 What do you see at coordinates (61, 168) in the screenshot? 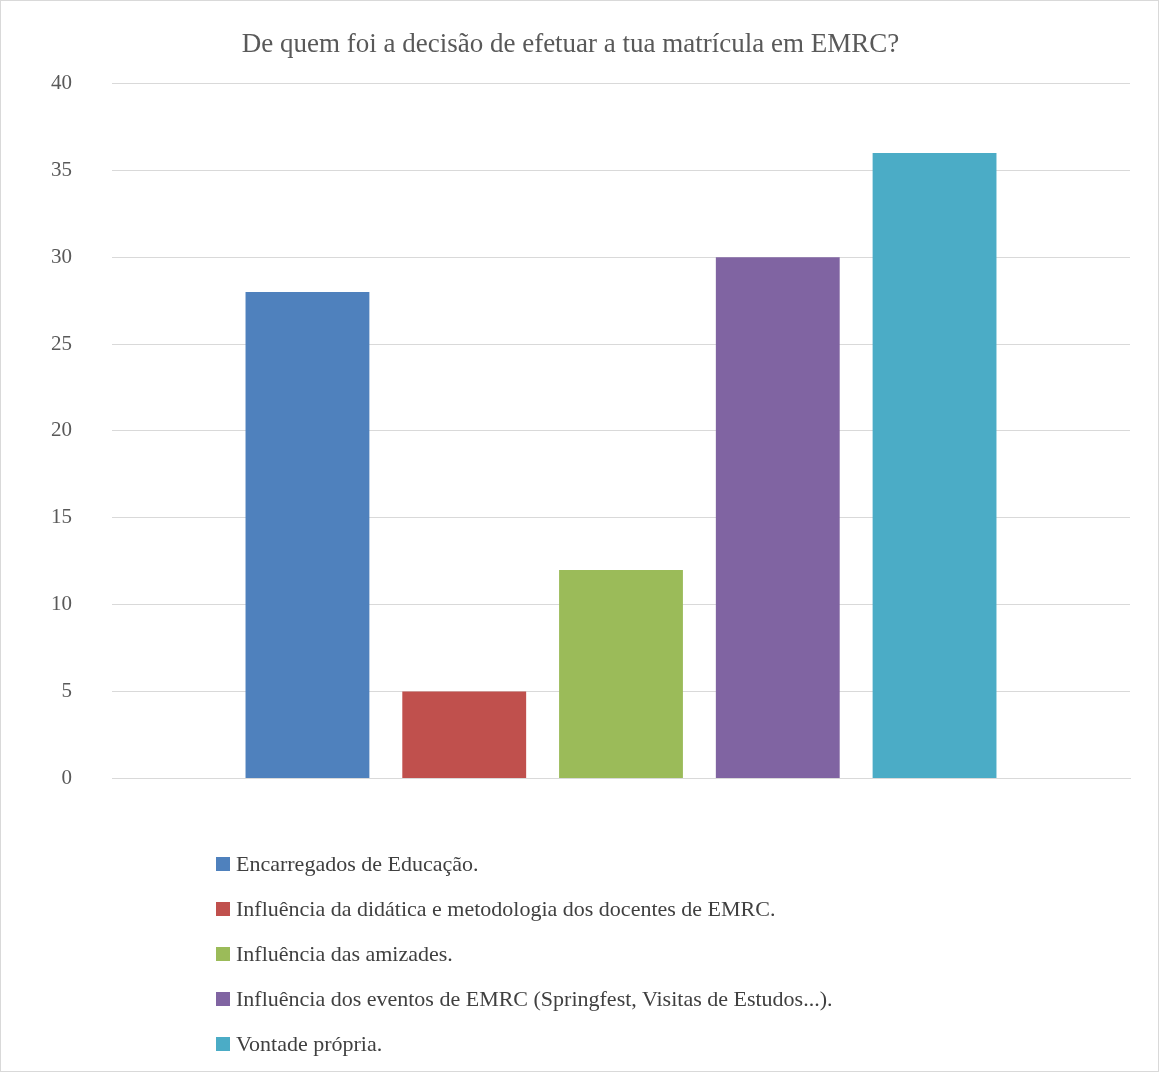
I see `y-tick-label: 35` at bounding box center [61, 168].